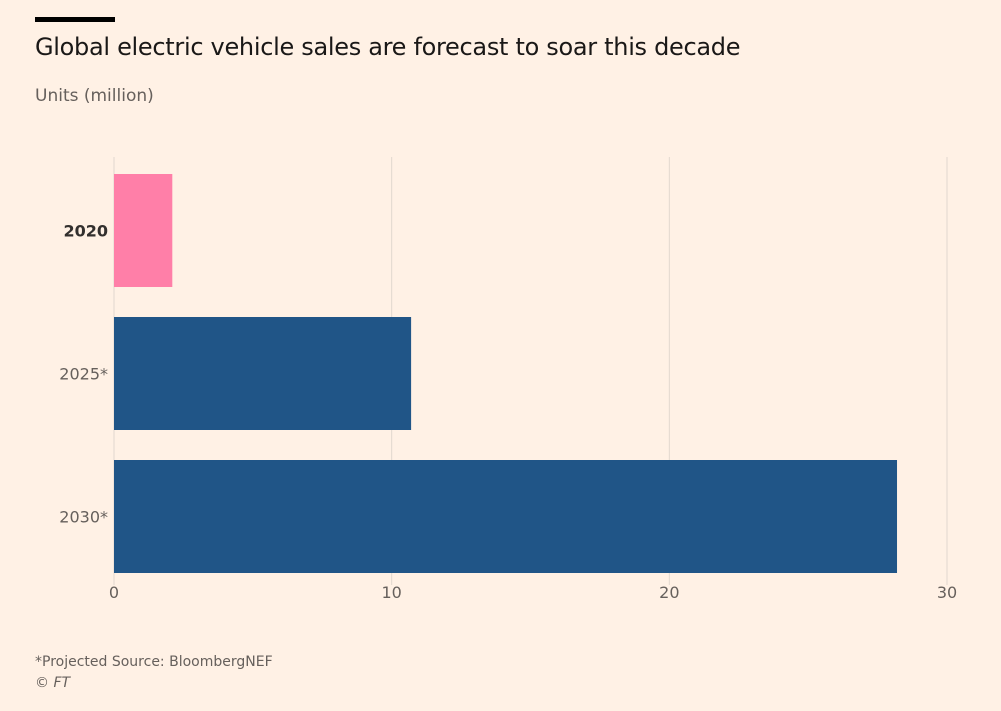 This screenshot has width=1001, height=711. I want to click on chart-subtitle: Units (million), so click(94, 96).